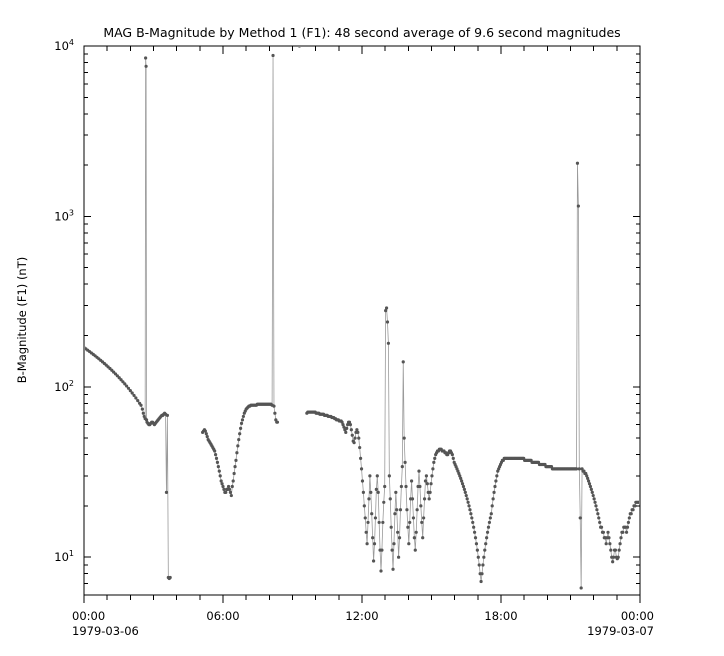 This screenshot has width=724, height=656. Describe the element at coordinates (88, 616) in the screenshot. I see `x-tick-label-time: 00:00` at that location.